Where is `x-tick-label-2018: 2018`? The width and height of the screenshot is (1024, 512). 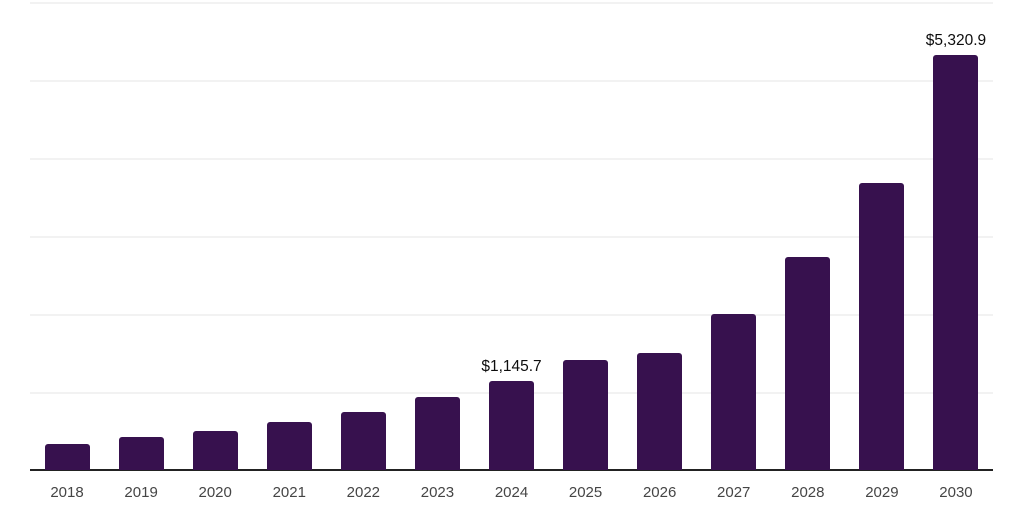 x-tick-label-2018: 2018 is located at coordinates (67, 492).